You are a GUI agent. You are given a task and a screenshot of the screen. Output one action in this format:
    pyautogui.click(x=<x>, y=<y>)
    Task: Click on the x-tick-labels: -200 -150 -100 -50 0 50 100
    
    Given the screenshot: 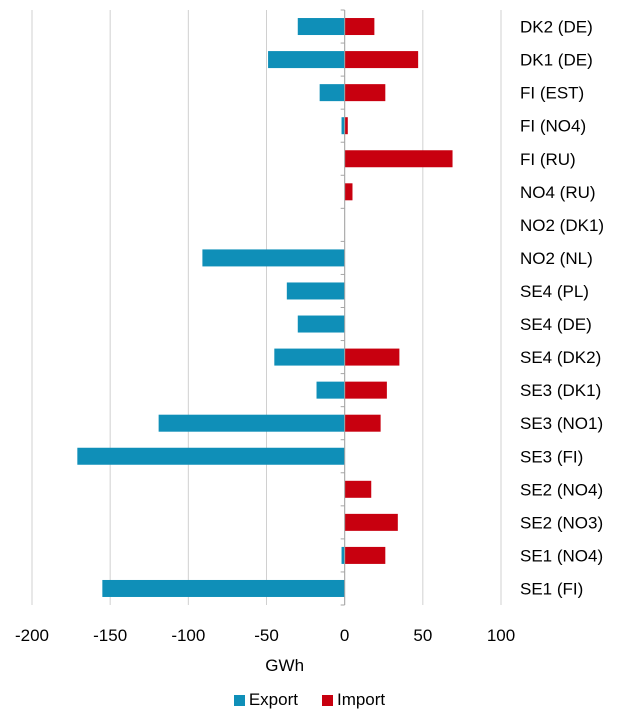 What is the action you would take?
    pyautogui.click(x=265, y=635)
    